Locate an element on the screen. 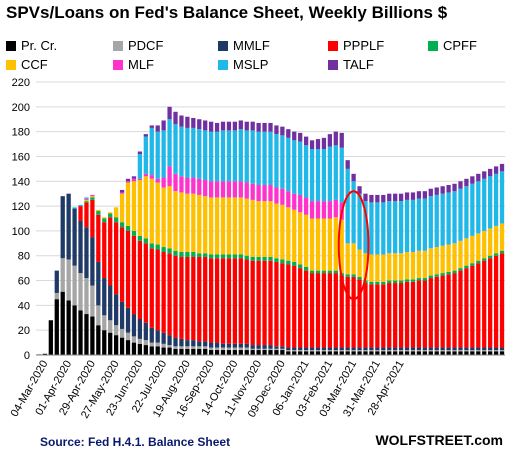 This screenshot has height=455, width=513. y-tick-label: 80 is located at coordinates (24, 257).